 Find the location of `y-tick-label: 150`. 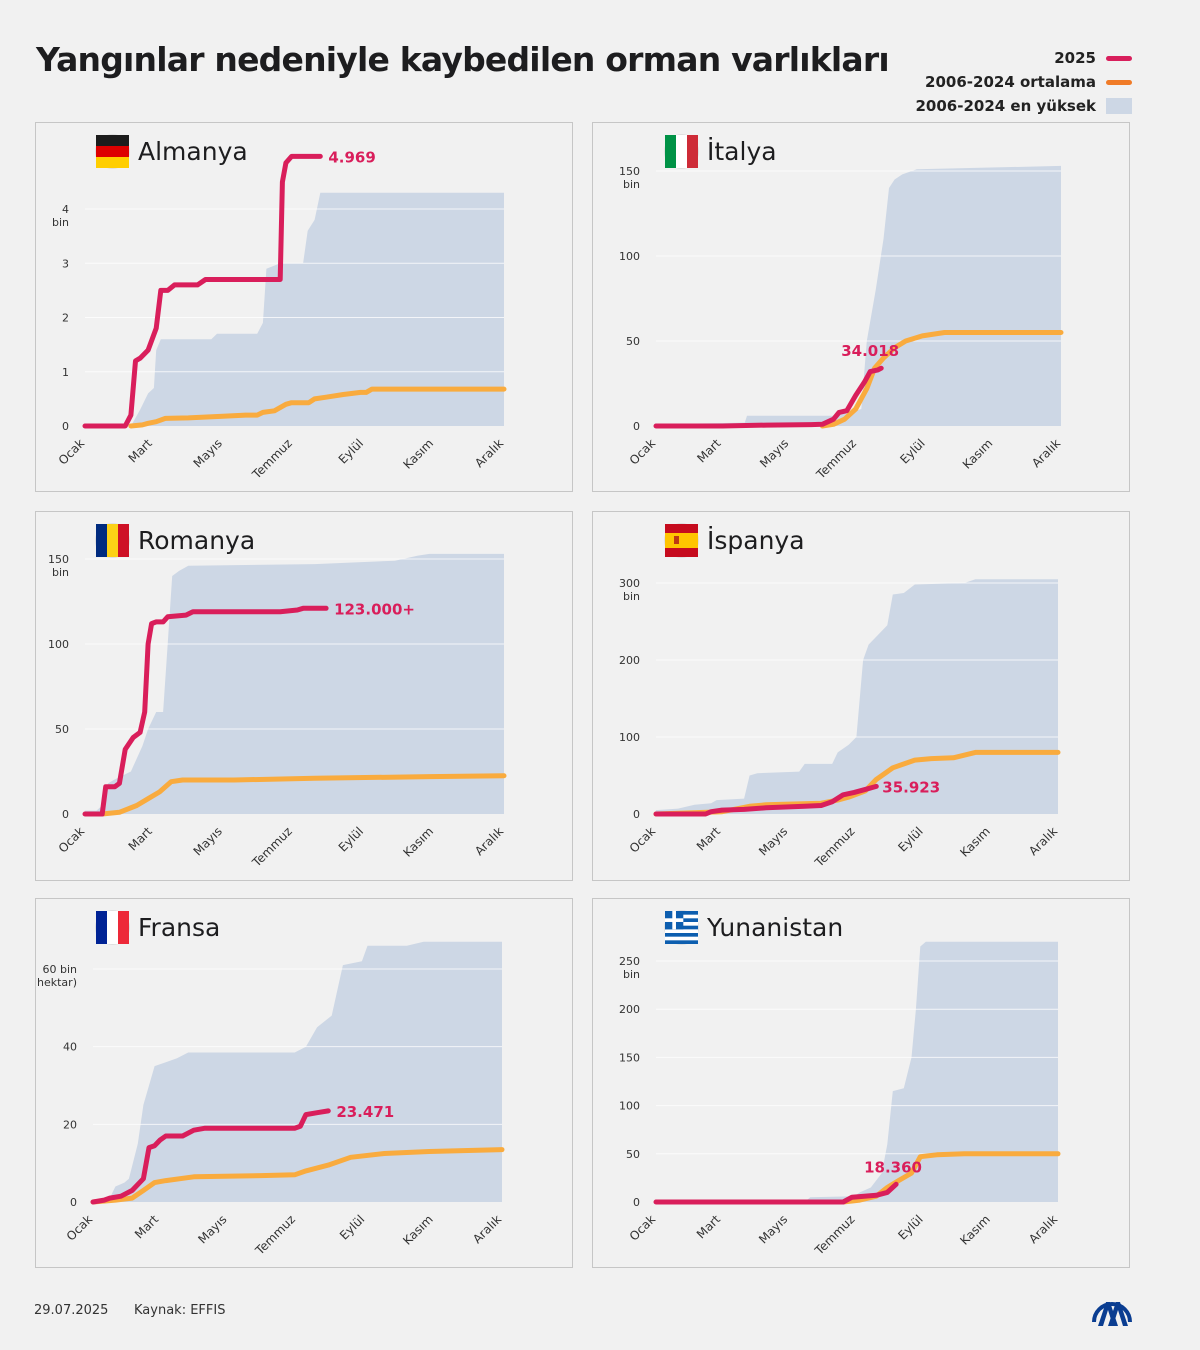

y-tick-label: 150 is located at coordinates (629, 1057).